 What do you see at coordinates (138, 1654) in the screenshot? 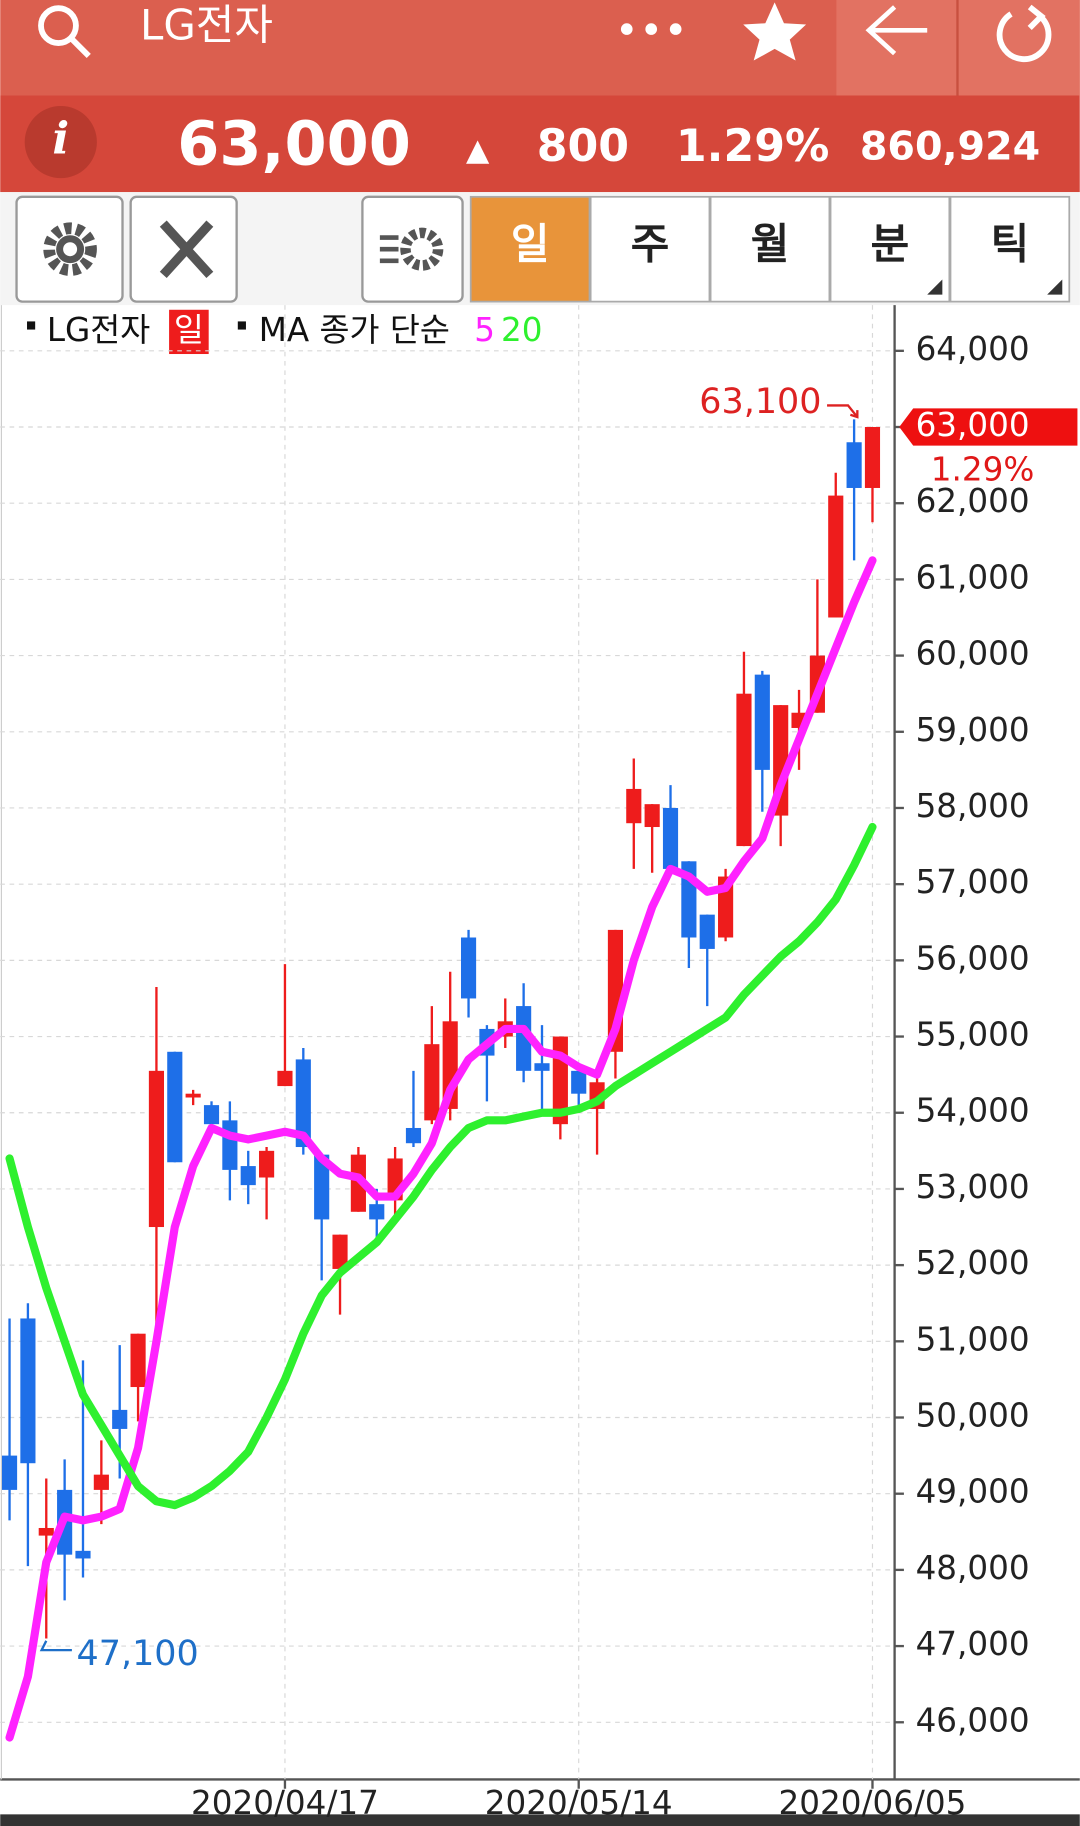
I see `low-label: 47,100` at bounding box center [138, 1654].